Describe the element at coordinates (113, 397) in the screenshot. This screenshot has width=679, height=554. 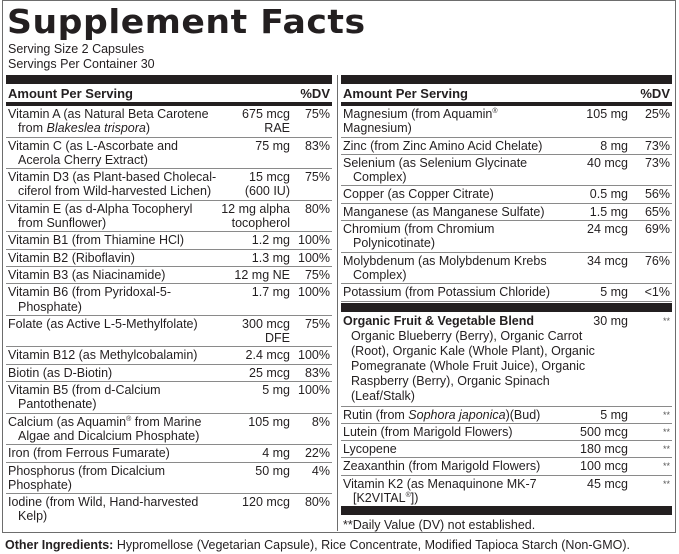
I see `nutrient-name: Vitamin B5 (from d-Calcium Pantothenate)` at that location.